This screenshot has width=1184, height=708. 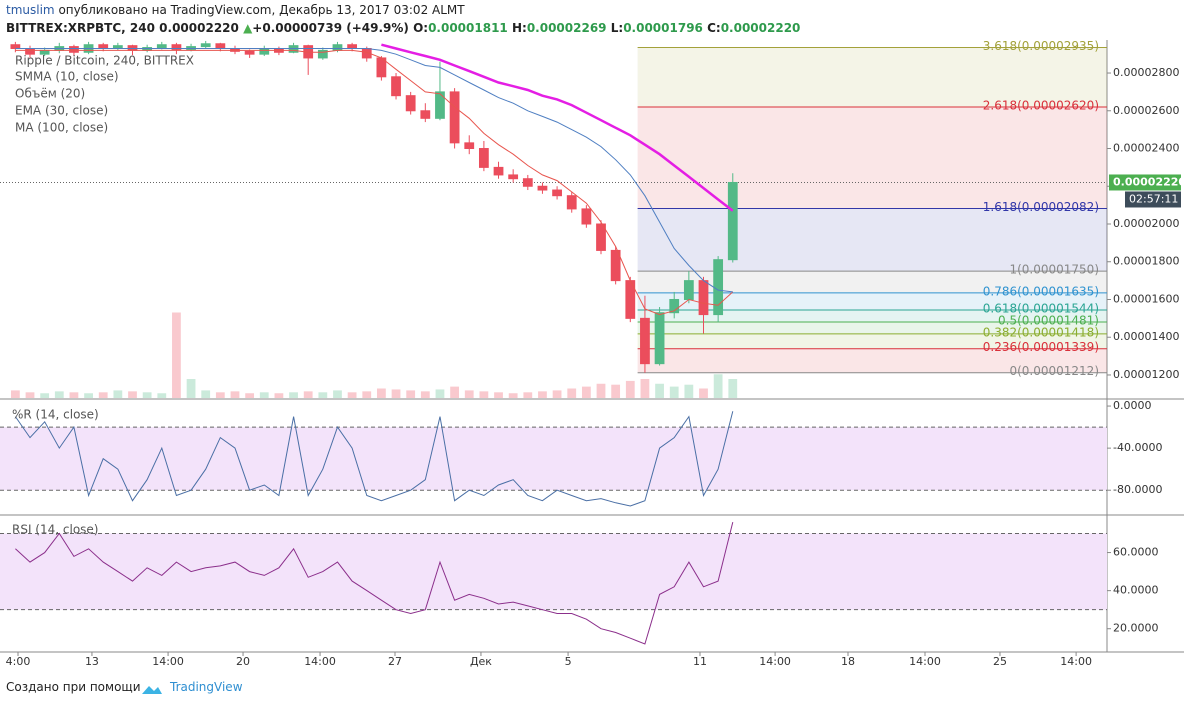 What do you see at coordinates (1146, 298) in the screenshot?
I see `y-tick-label: 0.00001600` at bounding box center [1146, 298].